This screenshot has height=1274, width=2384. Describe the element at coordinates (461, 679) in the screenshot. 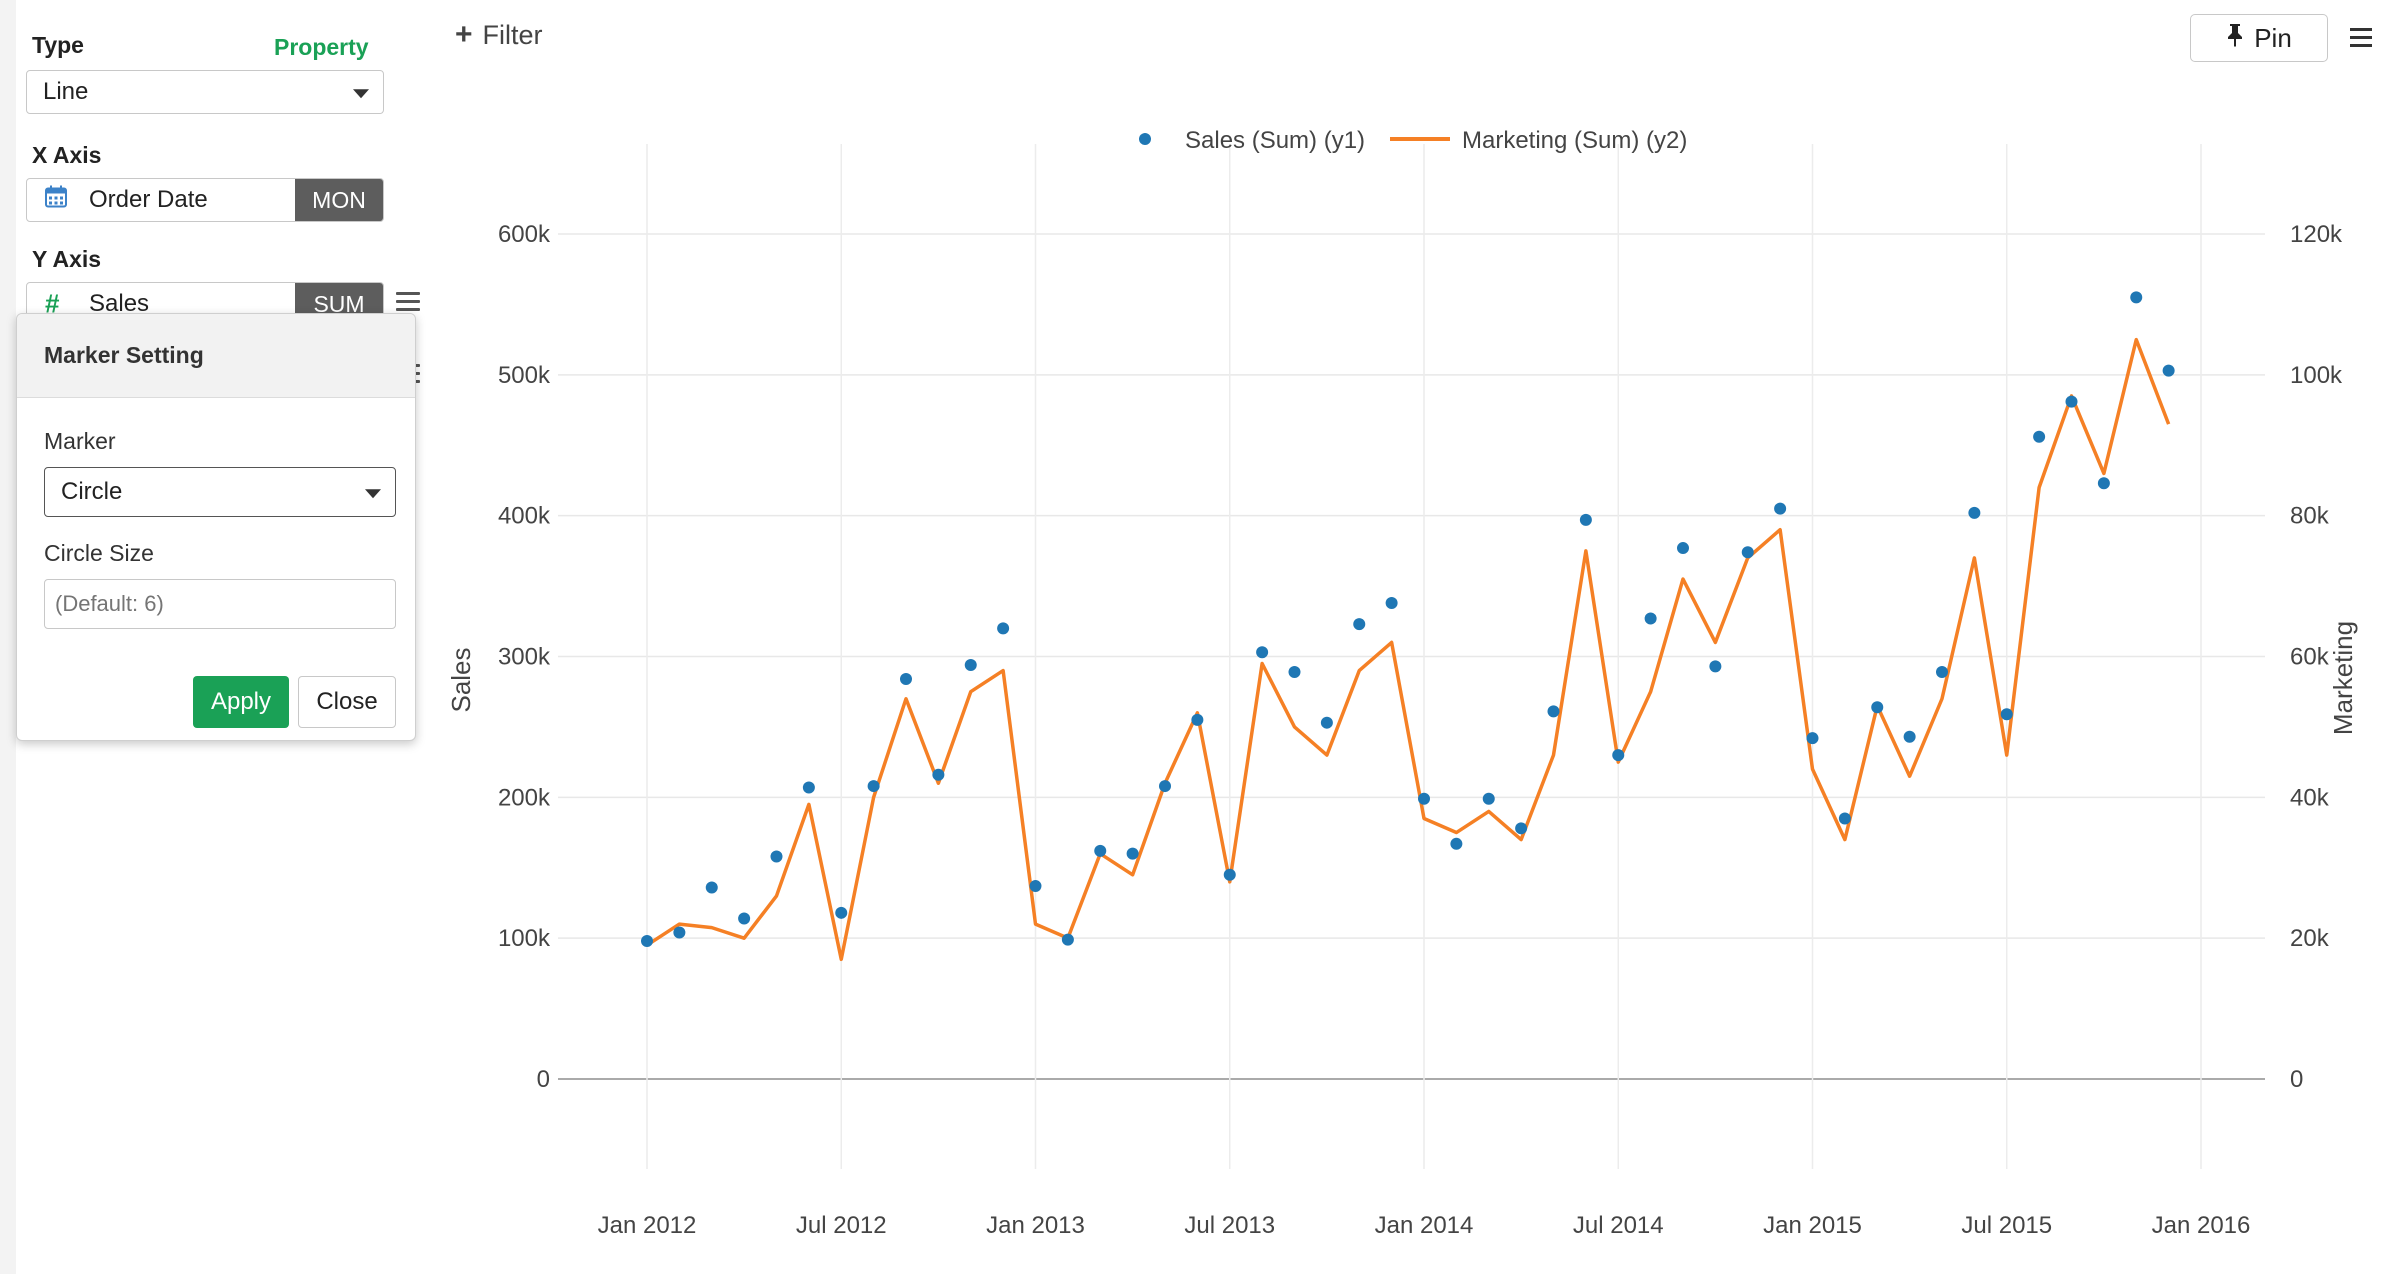

I see `y1-axis-title: Sales` at that location.